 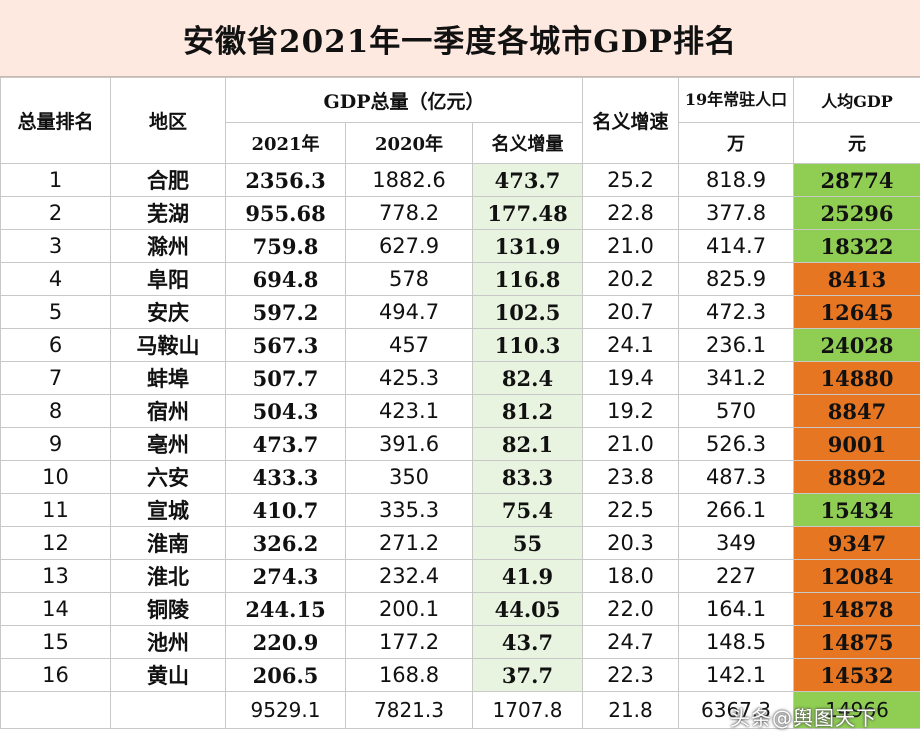 What do you see at coordinates (285, 609) in the screenshot?
I see `gdp2021-cell: 244.15` at bounding box center [285, 609].